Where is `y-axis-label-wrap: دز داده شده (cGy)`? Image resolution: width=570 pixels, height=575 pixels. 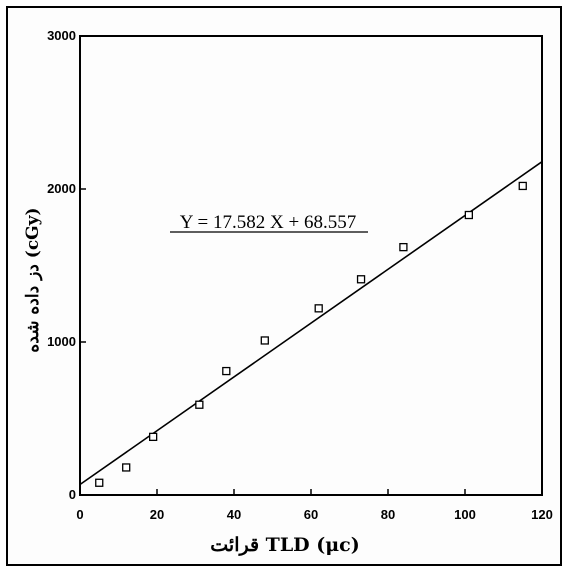
y-axis-label-wrap: دز داده شده (cGy) is located at coordinates (33, 280).